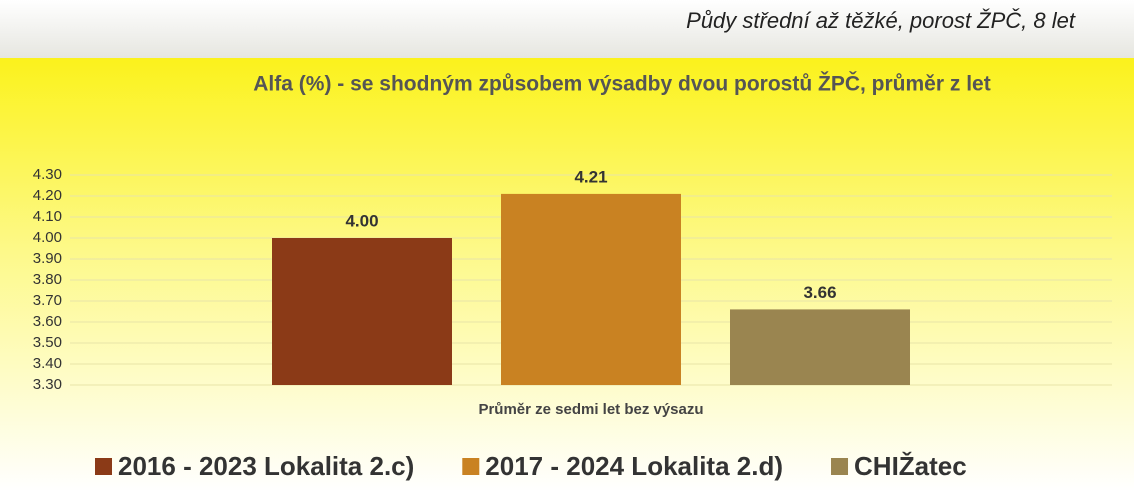 The height and width of the screenshot is (491, 1134). I want to click on y-tick-label: 4.20, so click(47, 195).